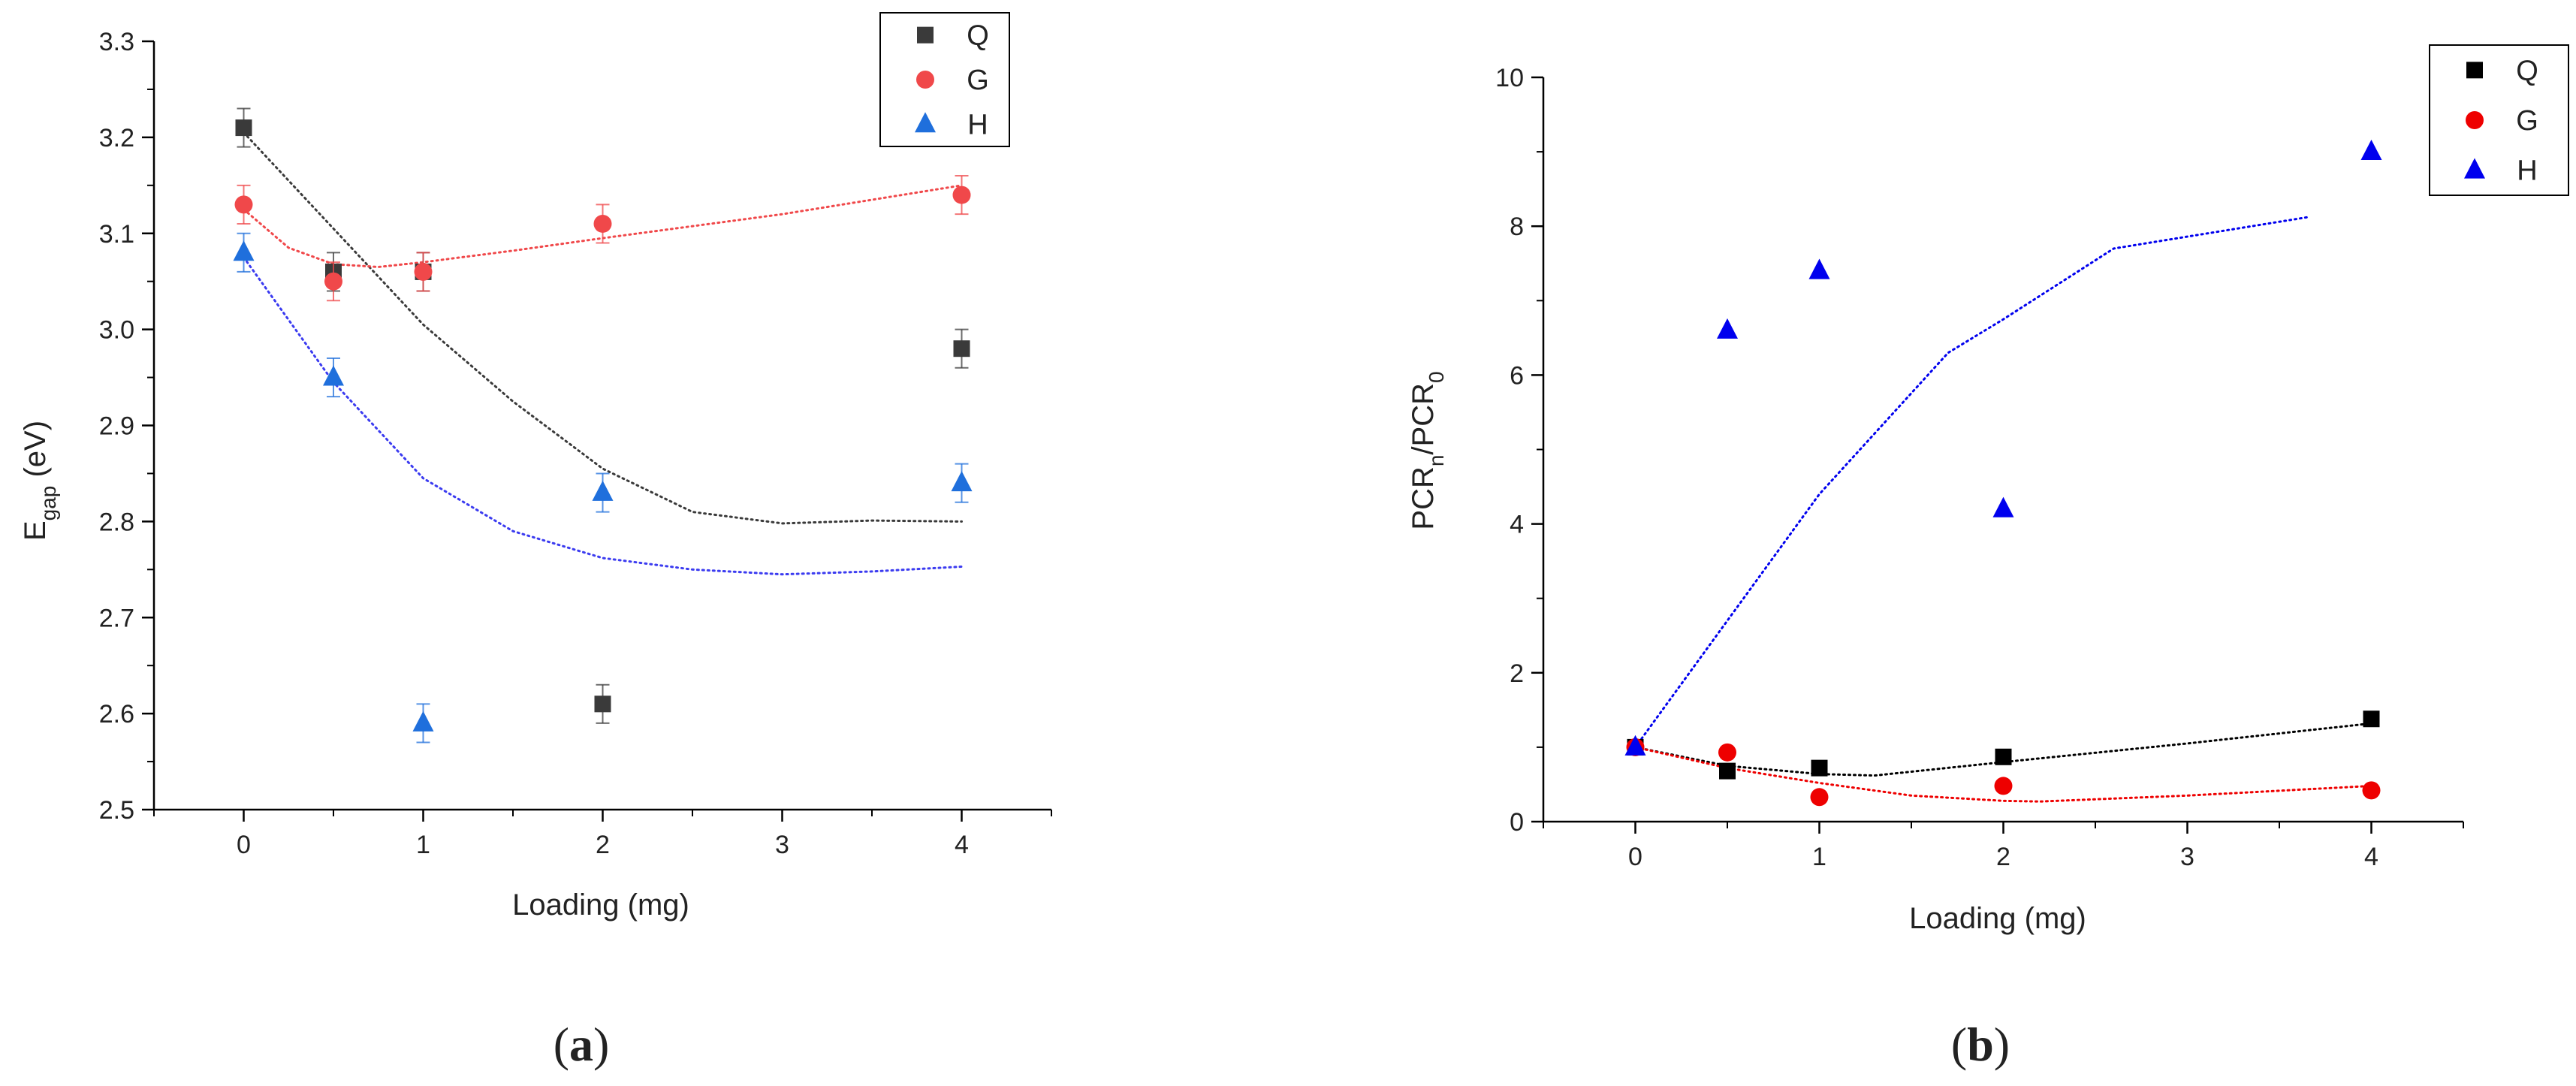 The width and height of the screenshot is (2576, 1086). I want to click on chart-a-y-tick-label: 2.6, so click(116, 714).